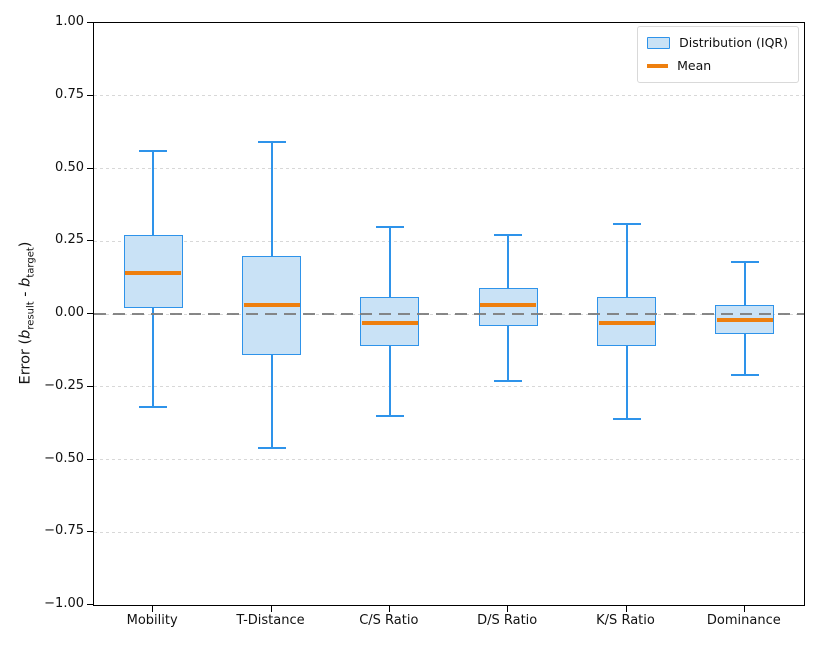 This screenshot has height=645, width=819. What do you see at coordinates (508, 353) in the screenshot?
I see `whisker-lower-d-s-ratio` at bounding box center [508, 353].